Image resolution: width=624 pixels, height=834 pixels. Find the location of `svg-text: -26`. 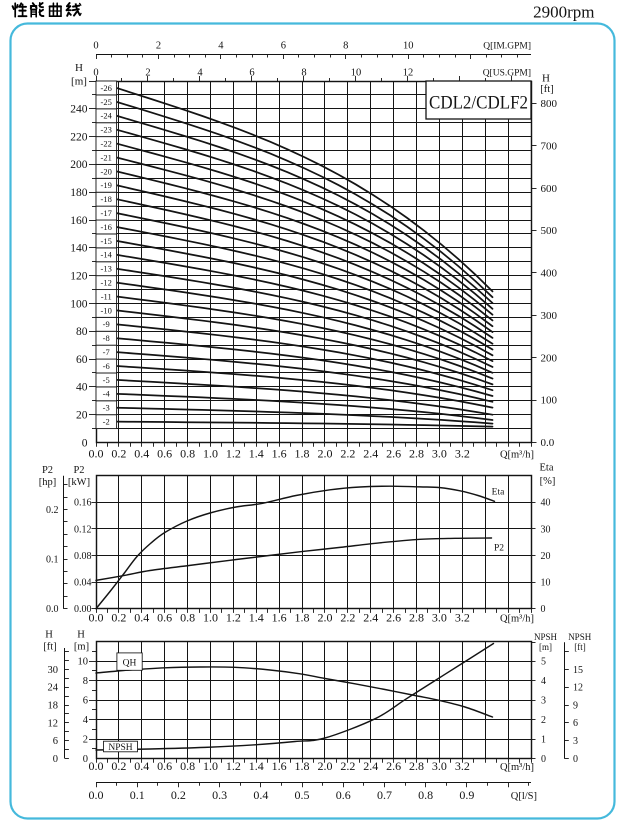

svg-text: -26 is located at coordinates (106, 88).